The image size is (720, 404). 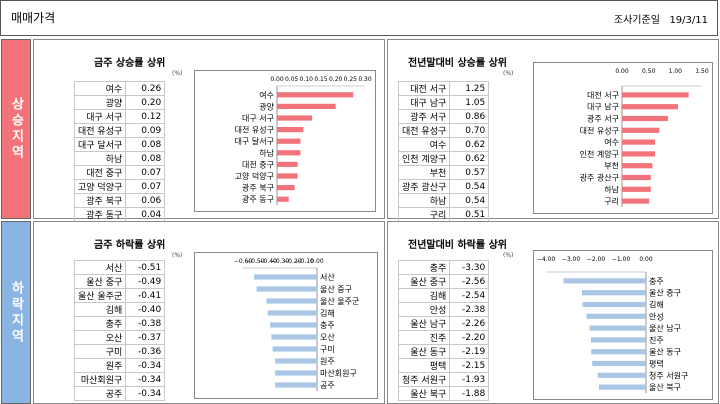 I want to click on table-row: 청주 서원구 -1.93, so click(x=443, y=379).